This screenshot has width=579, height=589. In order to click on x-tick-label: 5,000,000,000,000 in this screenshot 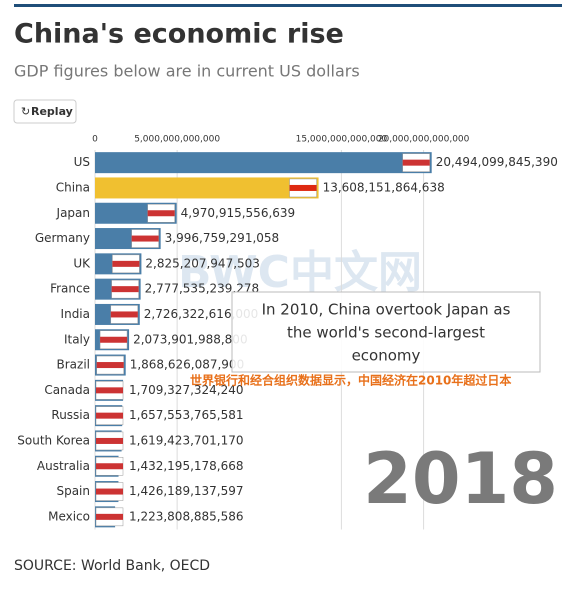, I will do `click(177, 140)`.